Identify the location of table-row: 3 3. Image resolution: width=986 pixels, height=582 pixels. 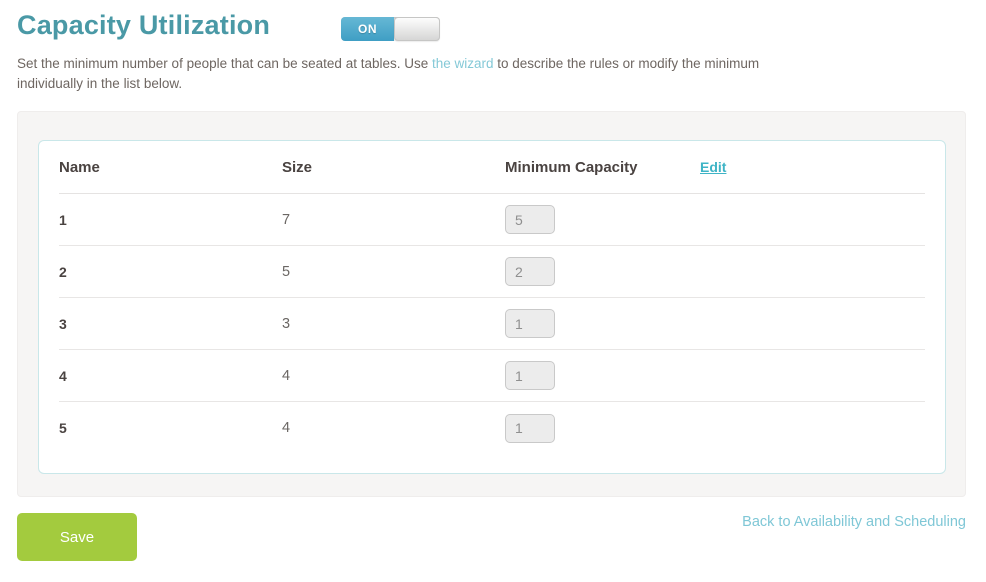
(492, 324).